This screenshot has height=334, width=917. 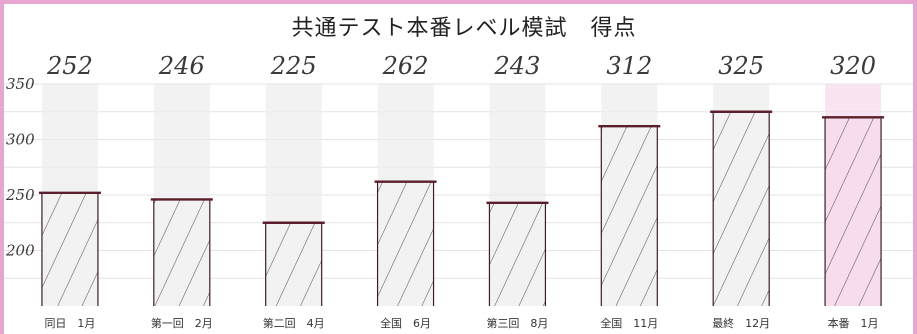 I want to click on value-label: 246, so click(x=181, y=66).